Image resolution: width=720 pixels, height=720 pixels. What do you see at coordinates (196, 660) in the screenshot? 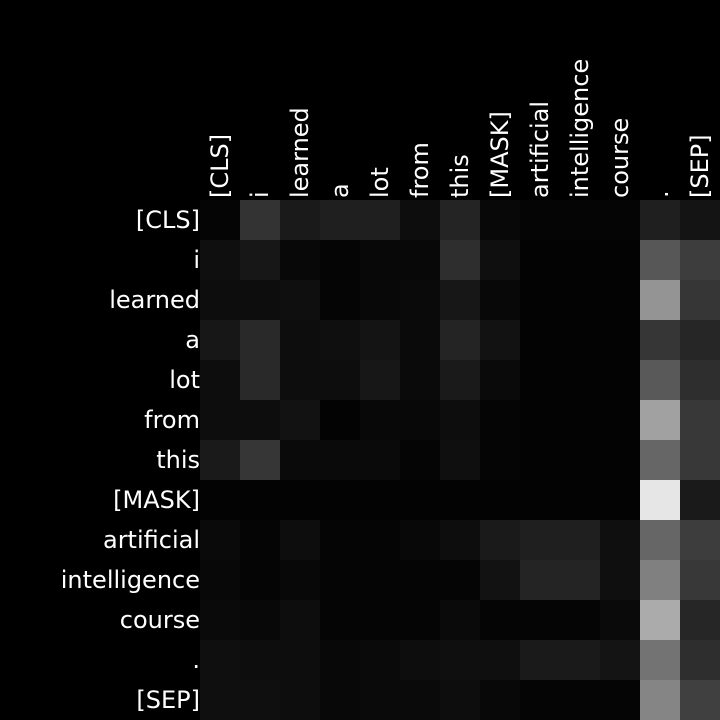
I see `row-label: .` at bounding box center [196, 660].